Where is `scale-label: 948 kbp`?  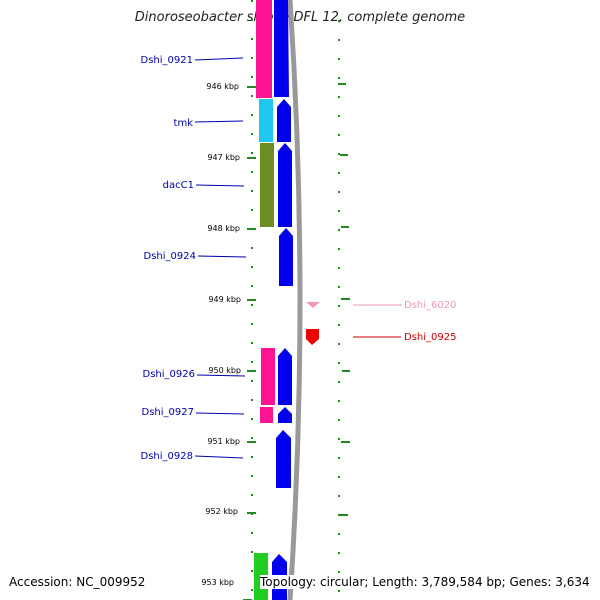
scale-label: 948 kbp is located at coordinates (223, 228).